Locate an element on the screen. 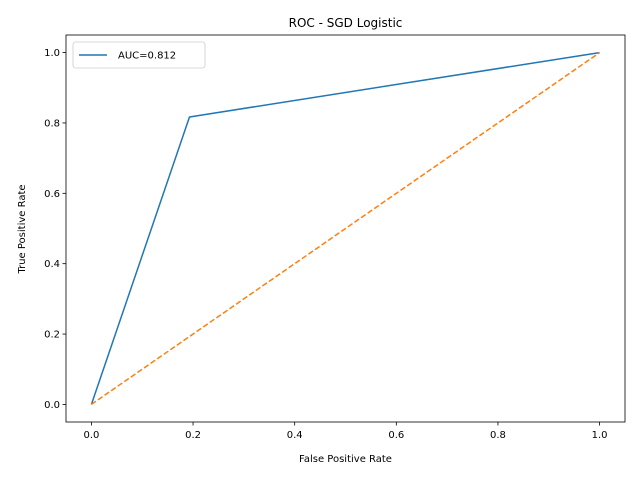  legend-label: AUC=0.812 is located at coordinates (147, 56).